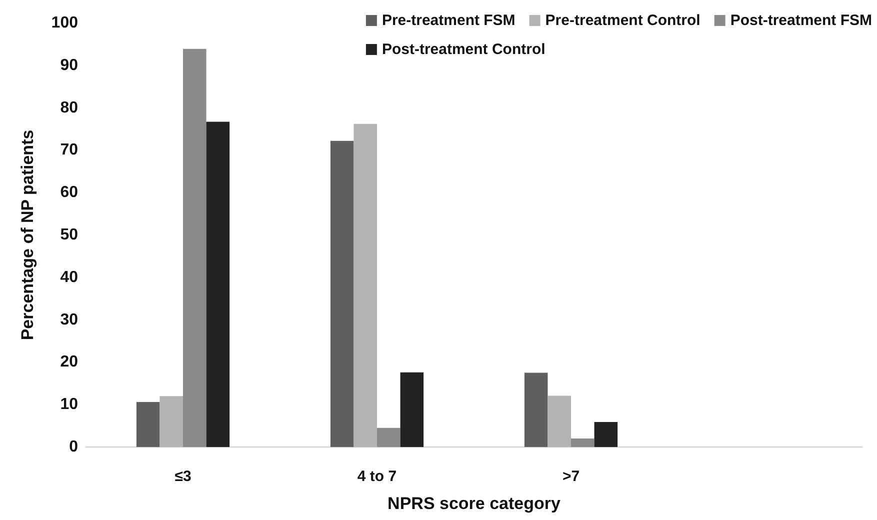 The width and height of the screenshot is (877, 520). I want to click on x-tick-label: >7, so click(571, 476).